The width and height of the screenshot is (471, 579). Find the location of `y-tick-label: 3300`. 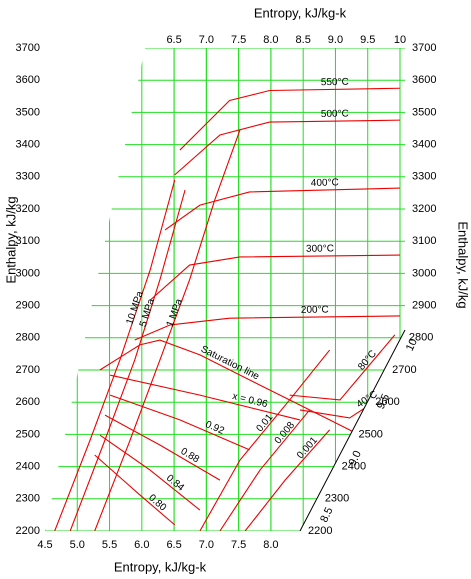

y-tick-label: 3300 is located at coordinates (28, 177).